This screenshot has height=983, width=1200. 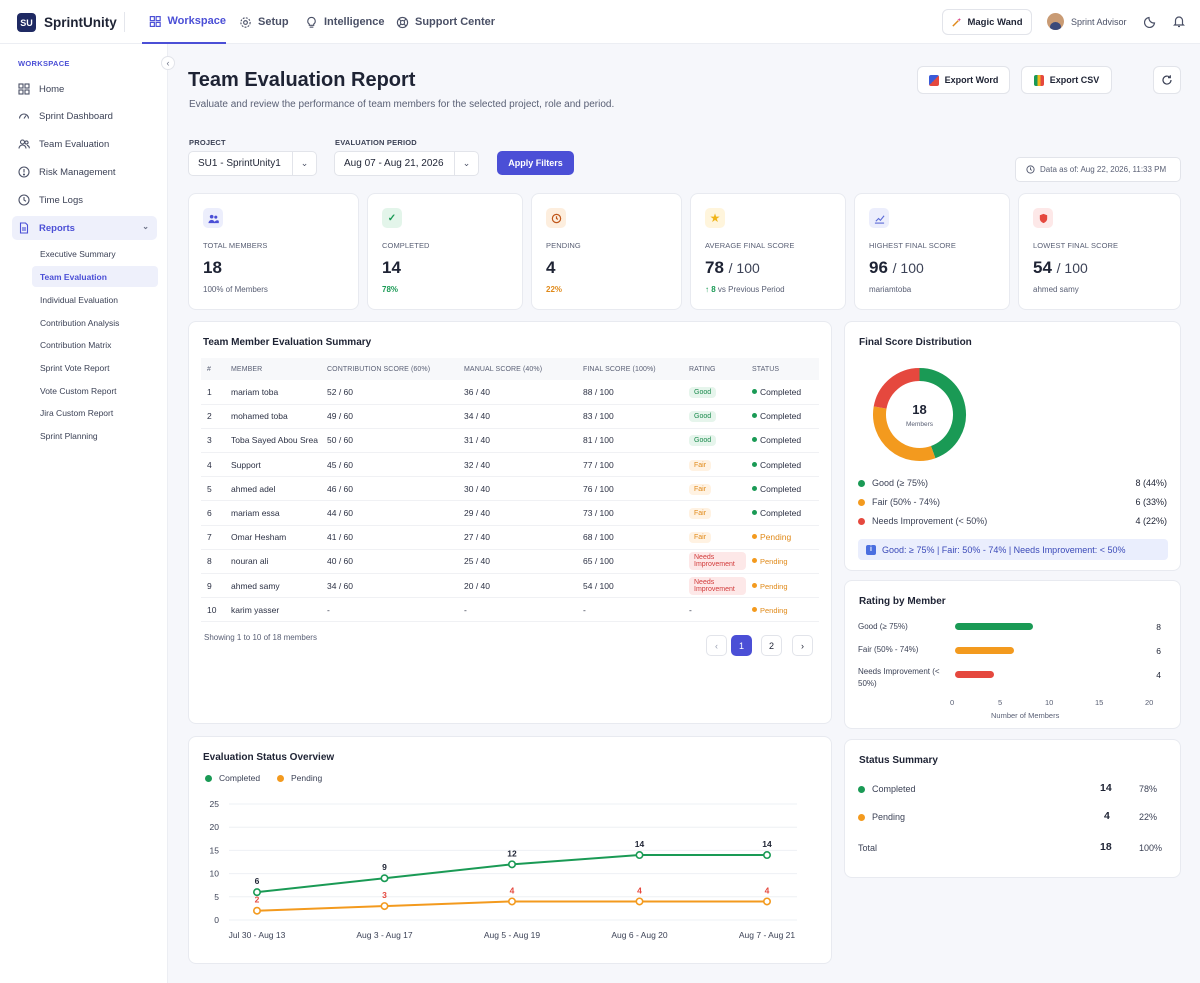 I want to click on sidebar-item-risk-management: Risk Management, so click(x=84, y=172).